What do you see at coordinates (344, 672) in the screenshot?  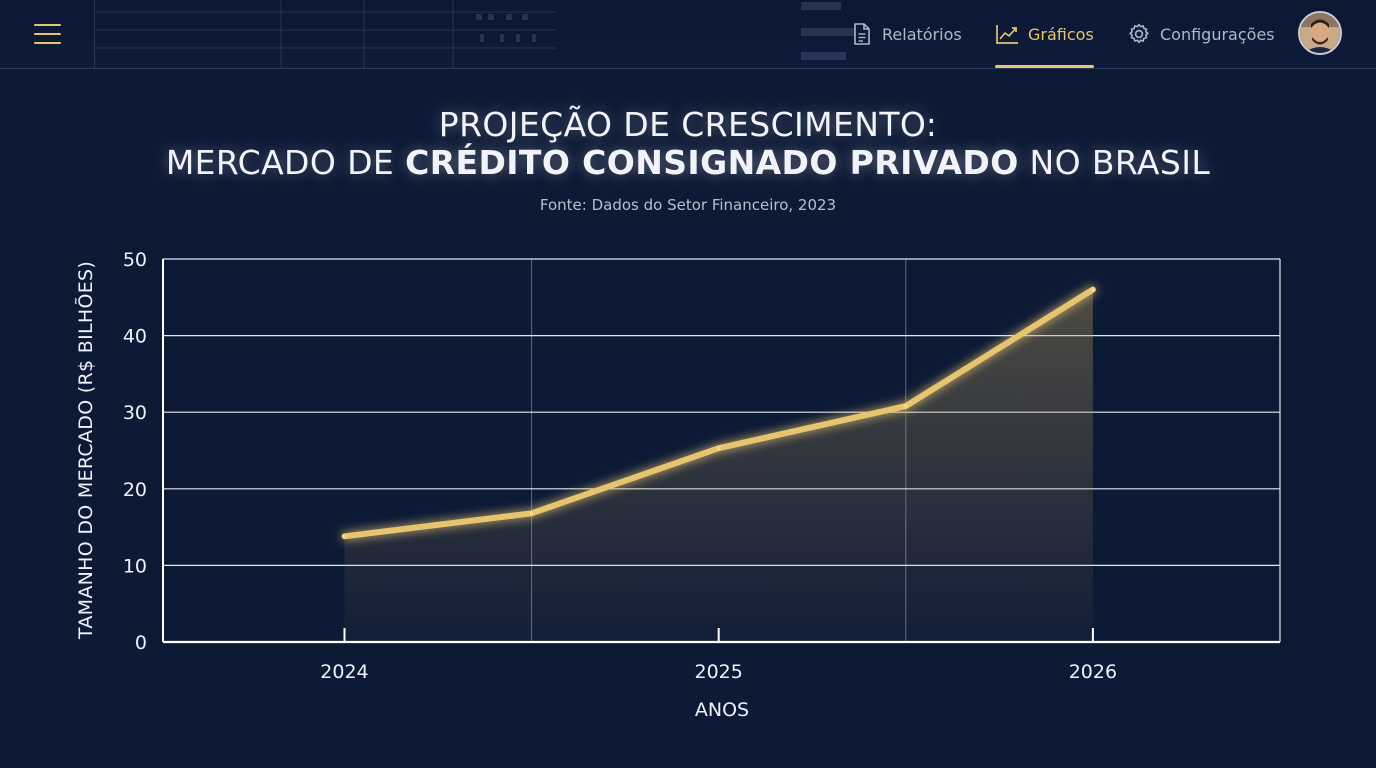 I see `x-tick-label: 2024` at bounding box center [344, 672].